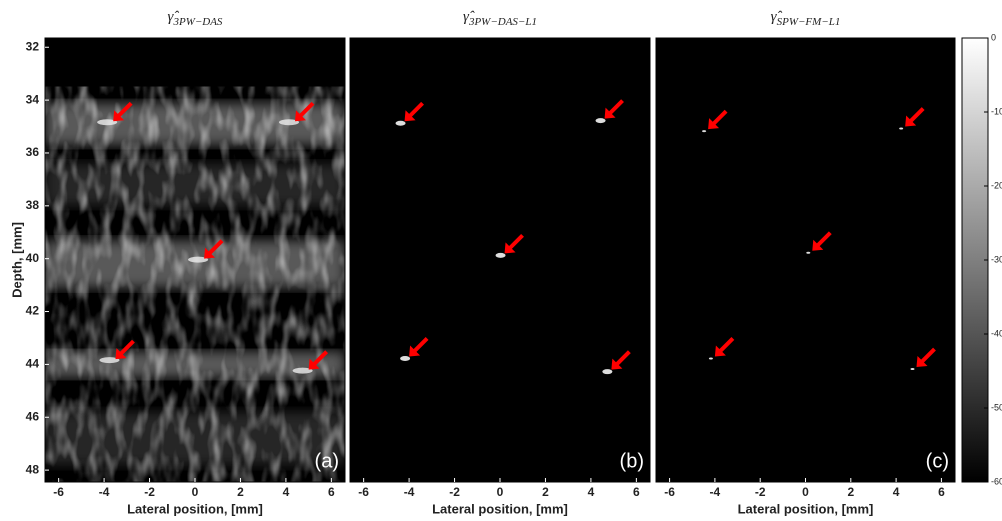 Image resolution: width=1002 pixels, height=521 pixels. Describe the element at coordinates (16, 260) in the screenshot. I see `y-axis-label: Depth, [mm]` at that location.